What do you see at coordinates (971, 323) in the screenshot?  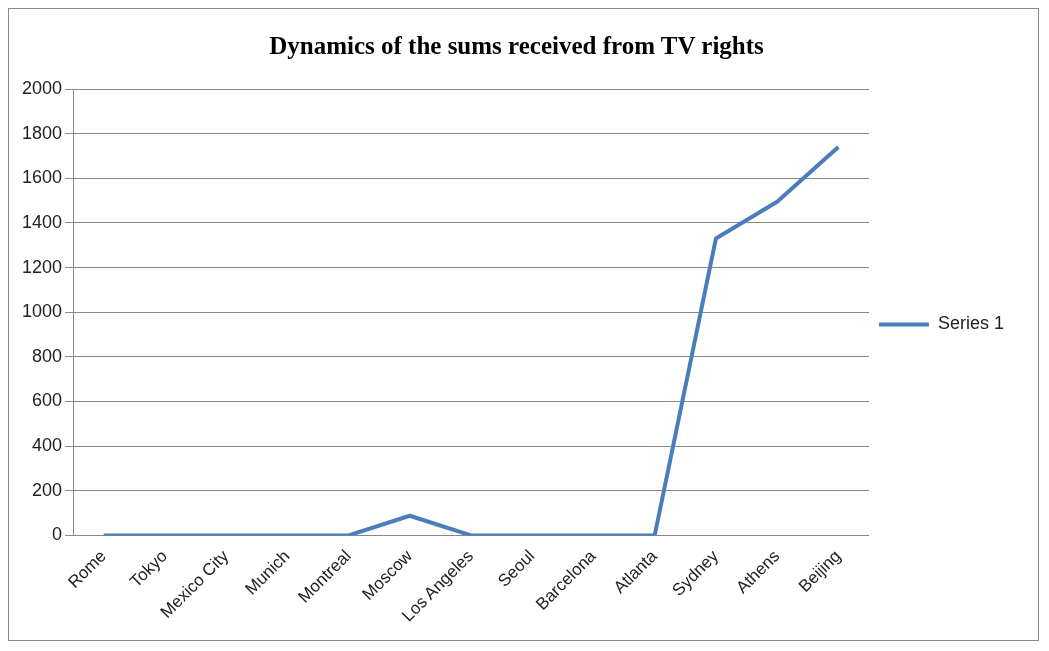 I see `legend-label: Series 1` at bounding box center [971, 323].